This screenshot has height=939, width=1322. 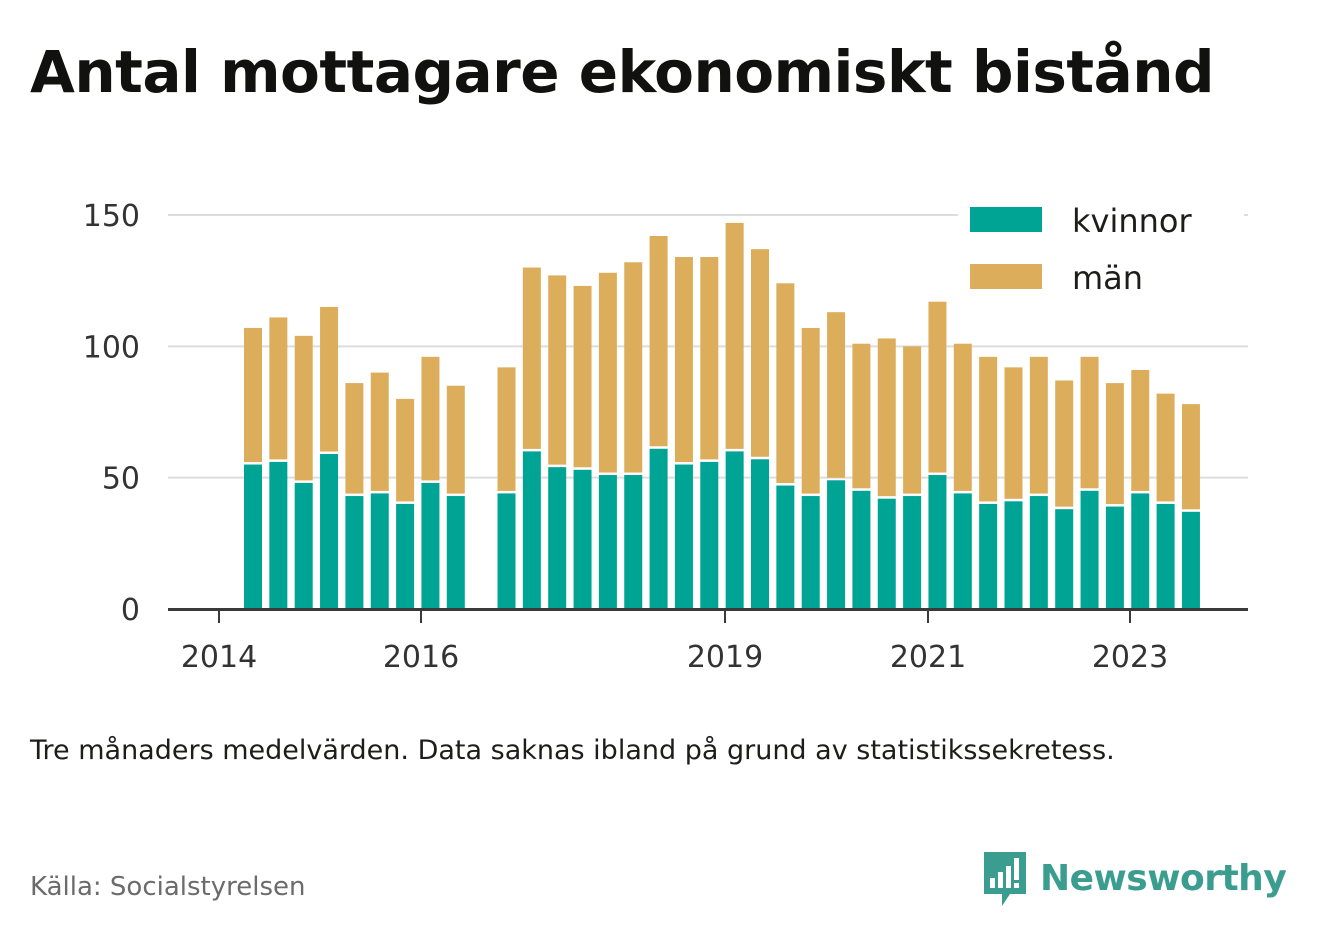 I want to click on x-tick-label: 2021, so click(x=928, y=657).